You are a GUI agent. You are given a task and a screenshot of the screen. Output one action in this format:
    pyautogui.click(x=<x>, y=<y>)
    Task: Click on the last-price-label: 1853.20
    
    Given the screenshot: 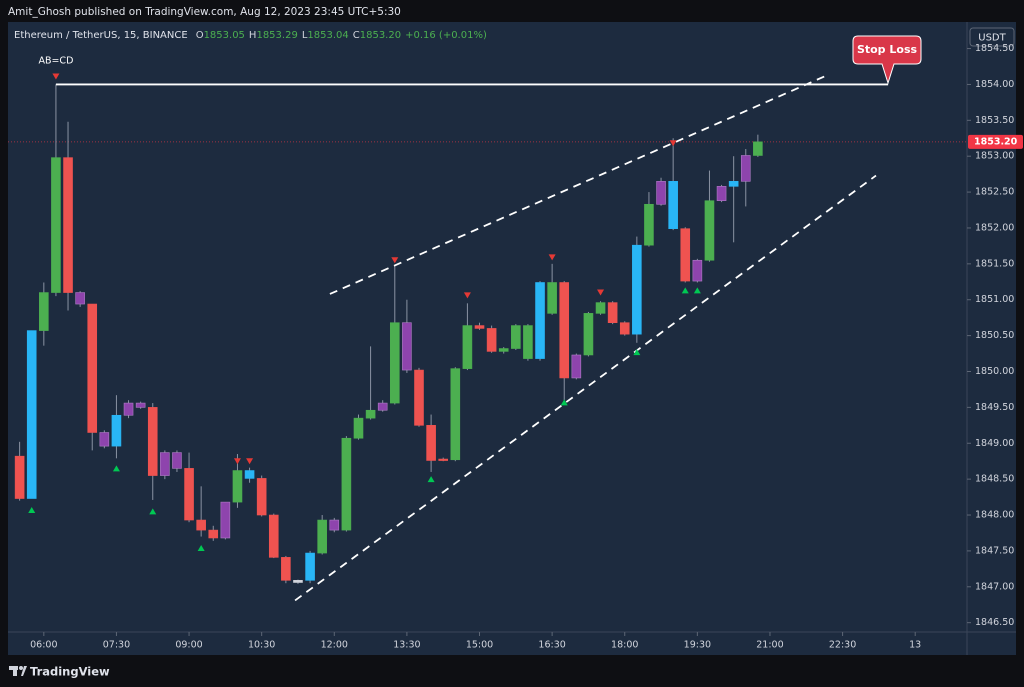 What is the action you would take?
    pyautogui.click(x=996, y=141)
    